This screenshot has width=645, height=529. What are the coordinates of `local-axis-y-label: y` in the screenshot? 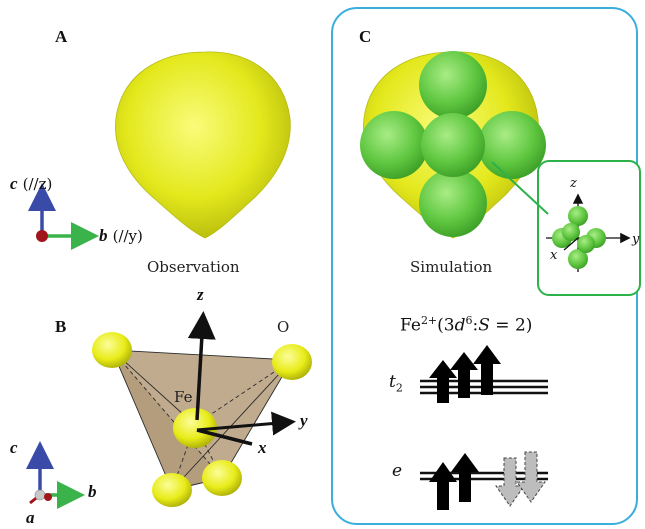 It's located at (304, 420).